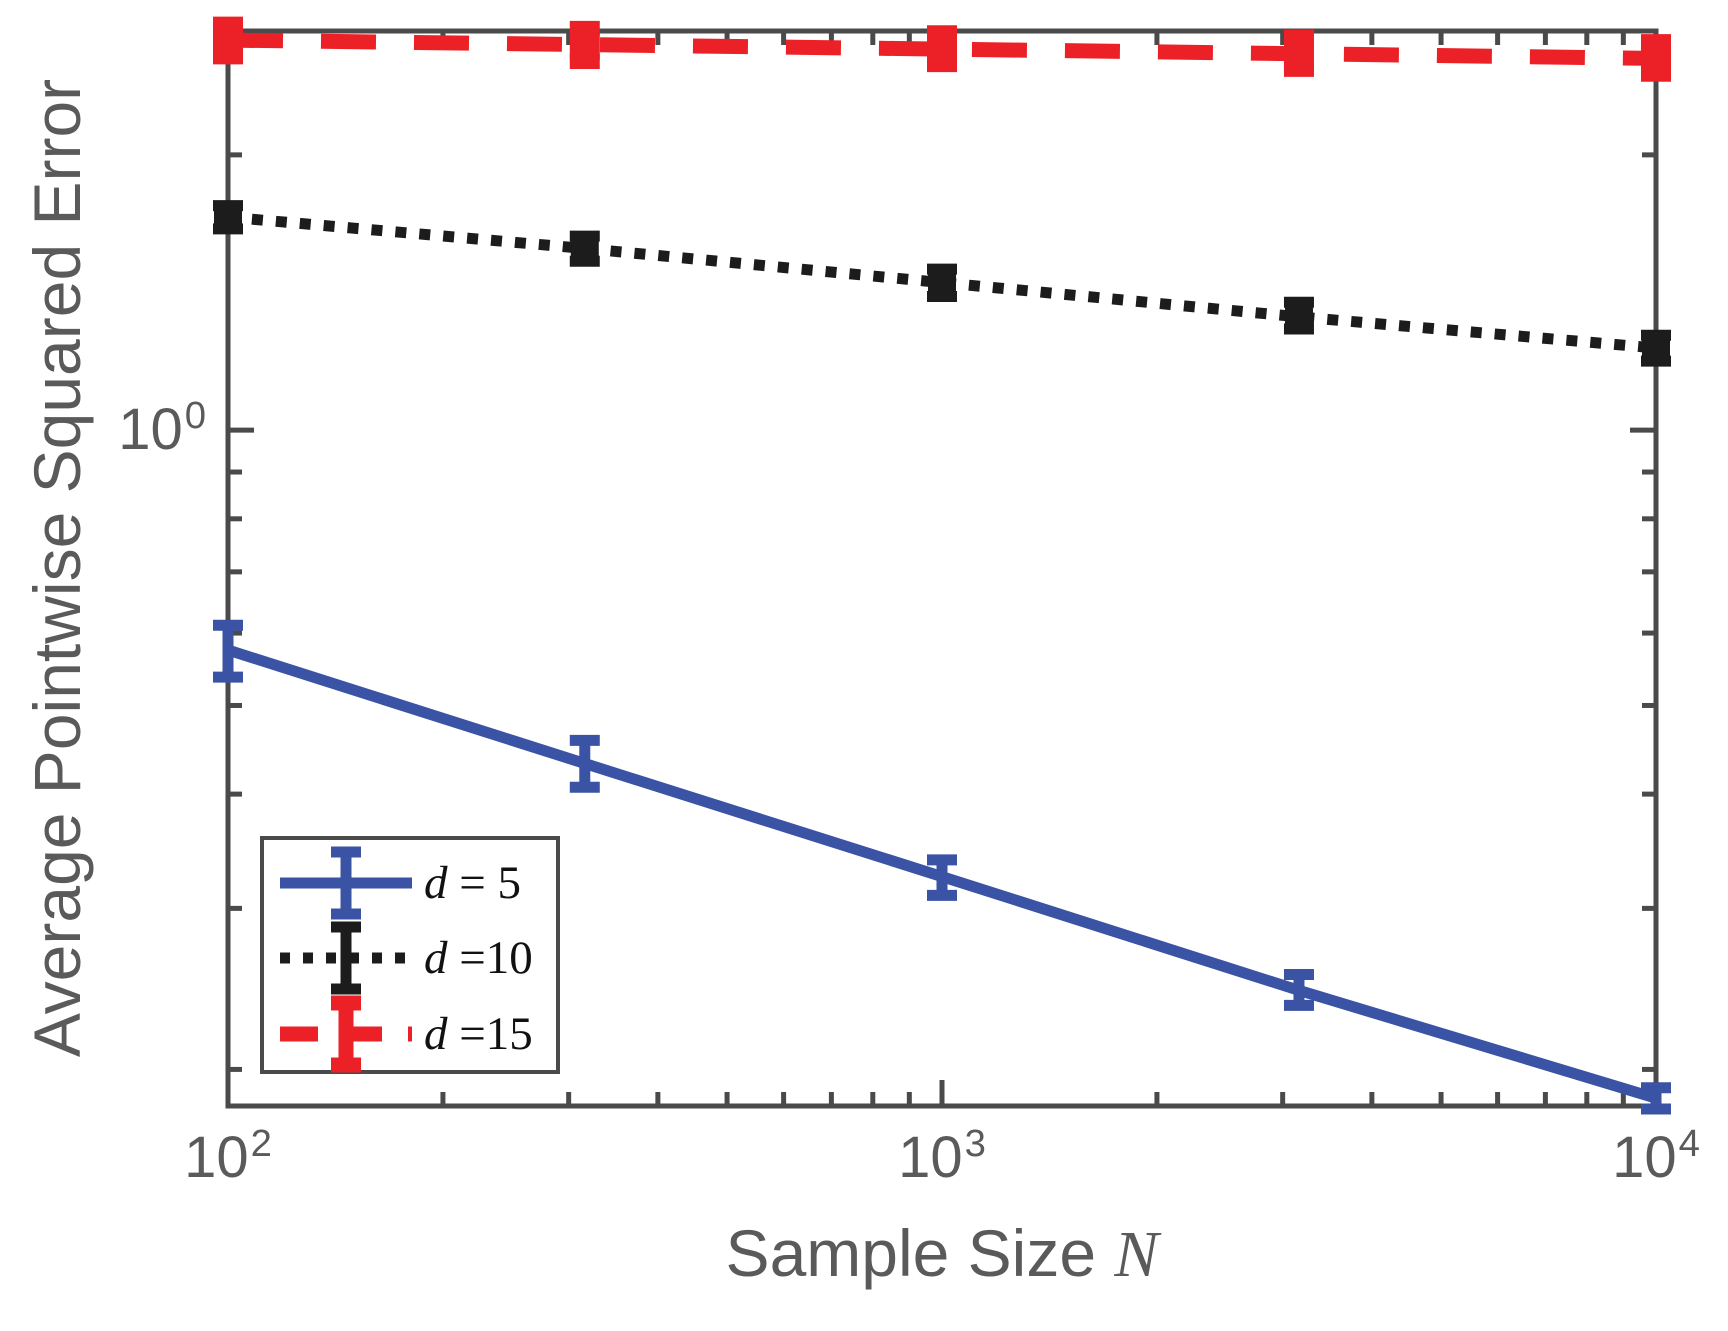 This screenshot has height=1331, width=1728. Describe the element at coordinates (57, 568) in the screenshot. I see `y-axis-label: Average Pointwise Squared Error` at that location.